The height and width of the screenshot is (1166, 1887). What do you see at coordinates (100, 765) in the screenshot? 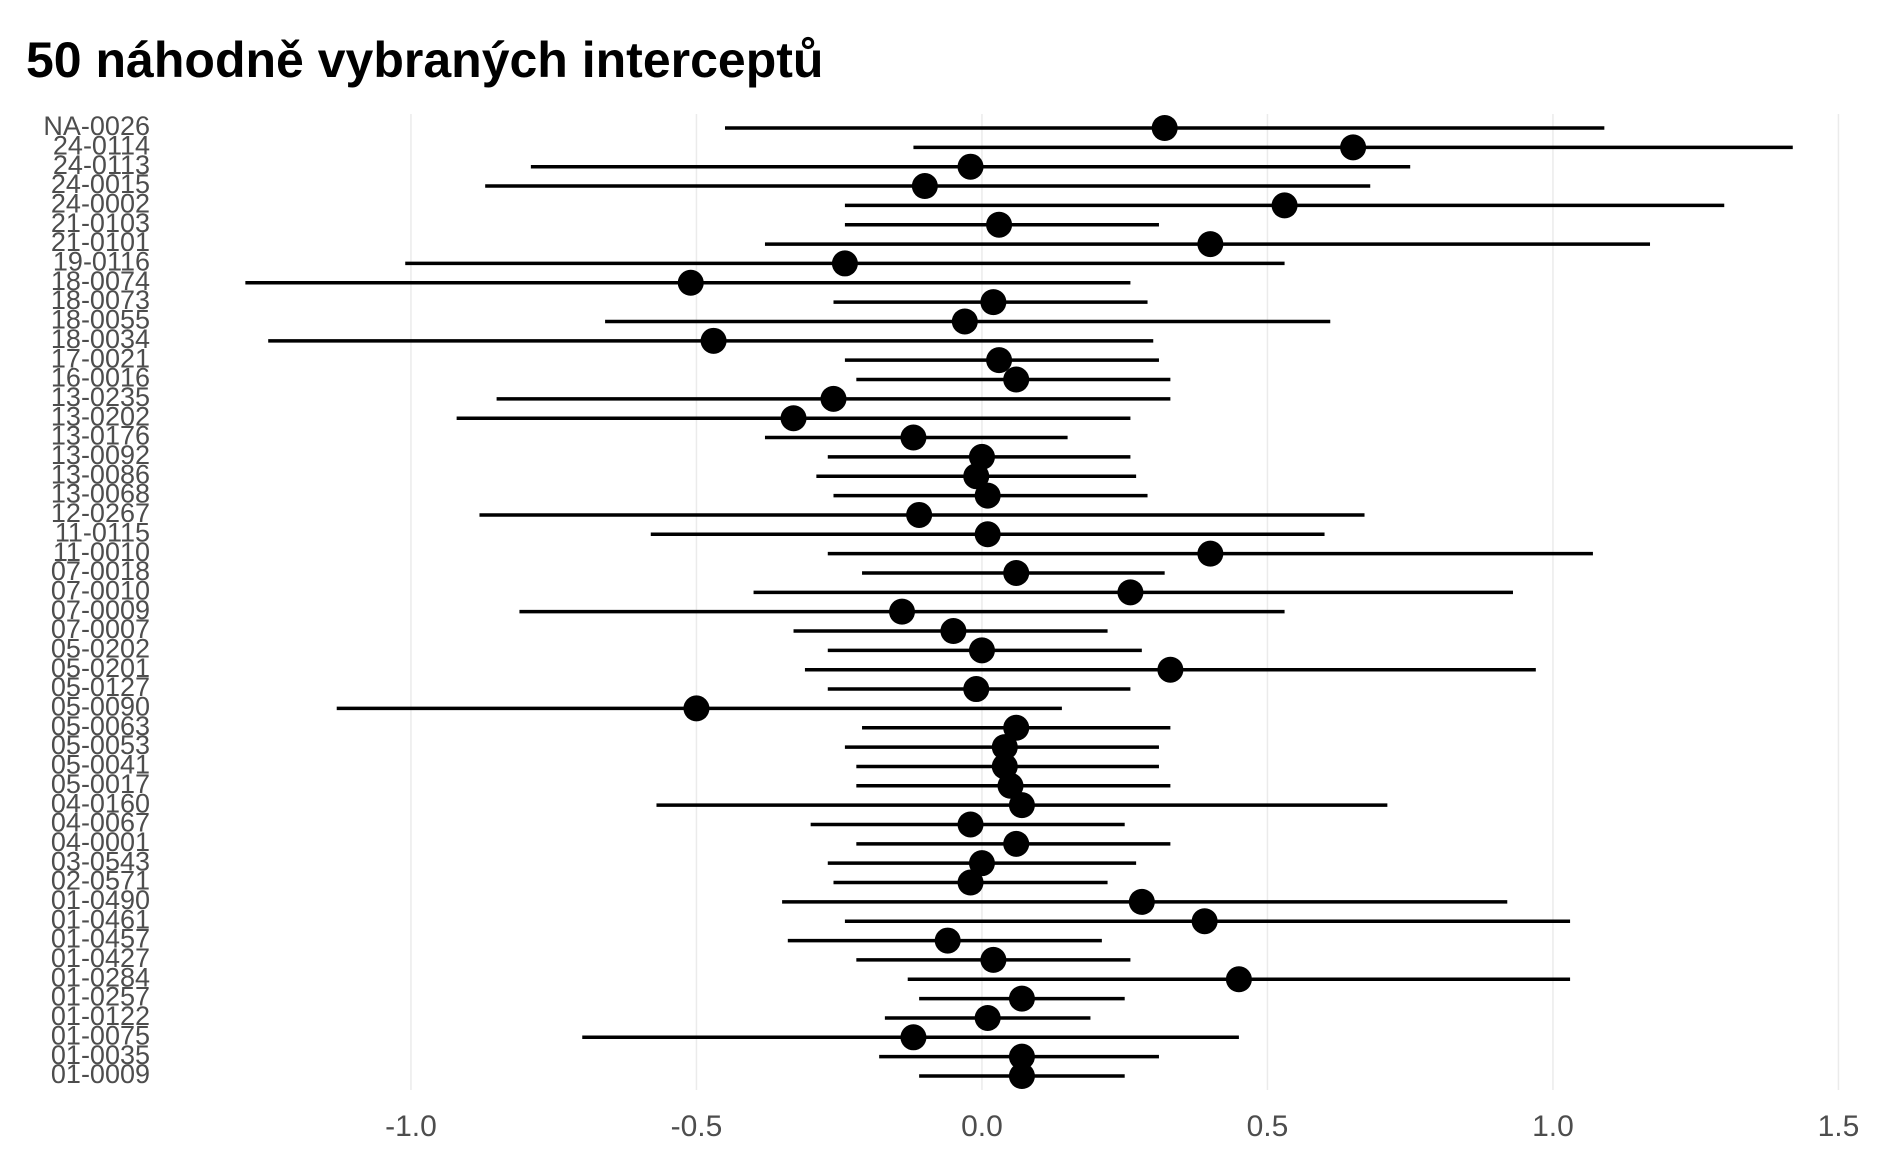
I see `y-tick-label: 05-0041` at bounding box center [100, 765].